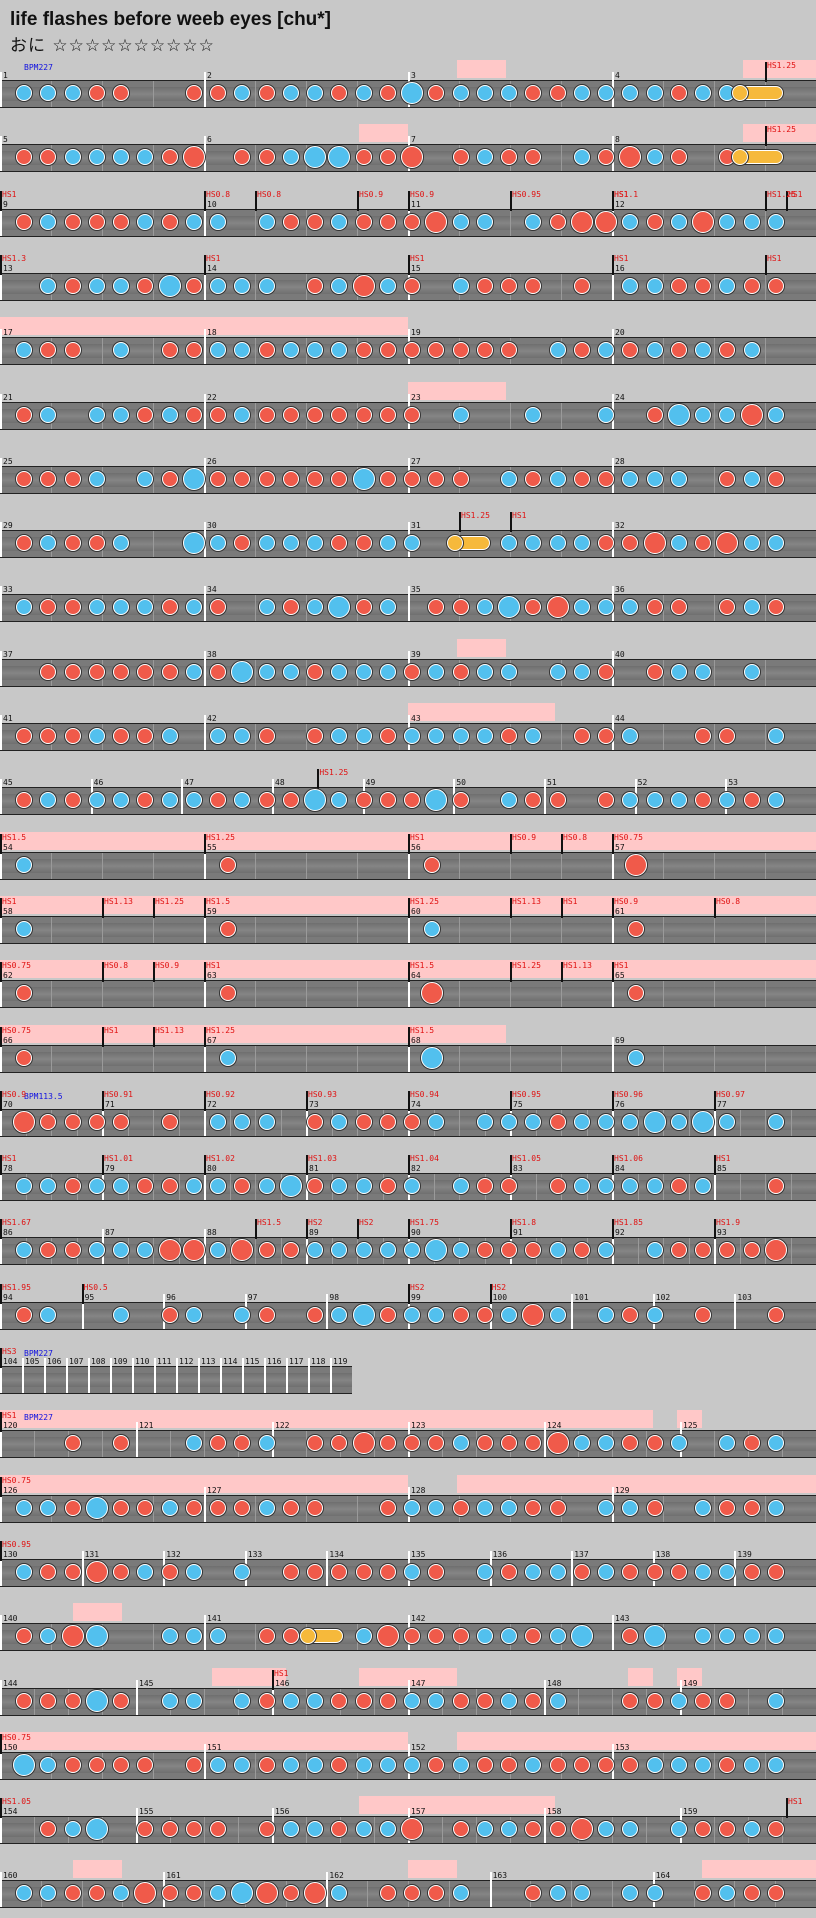 Image resolution: width=816 pixels, height=1918 pixels. I want to click on song-title: life flashes before weeb eyes [chu*], so click(171, 19).